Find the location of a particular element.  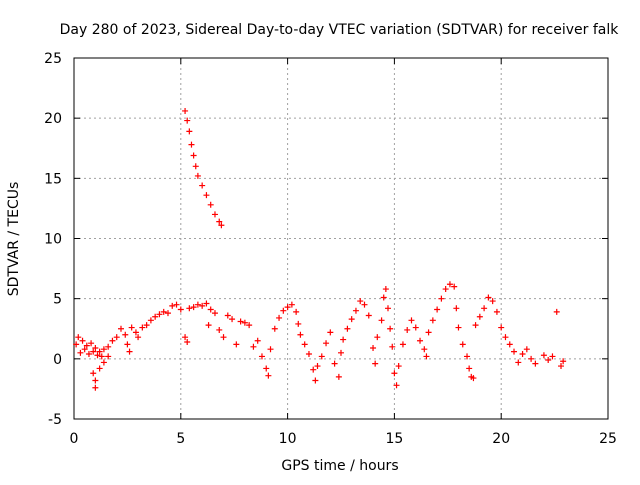

y-tick-label: 0 is located at coordinates (57, 360).